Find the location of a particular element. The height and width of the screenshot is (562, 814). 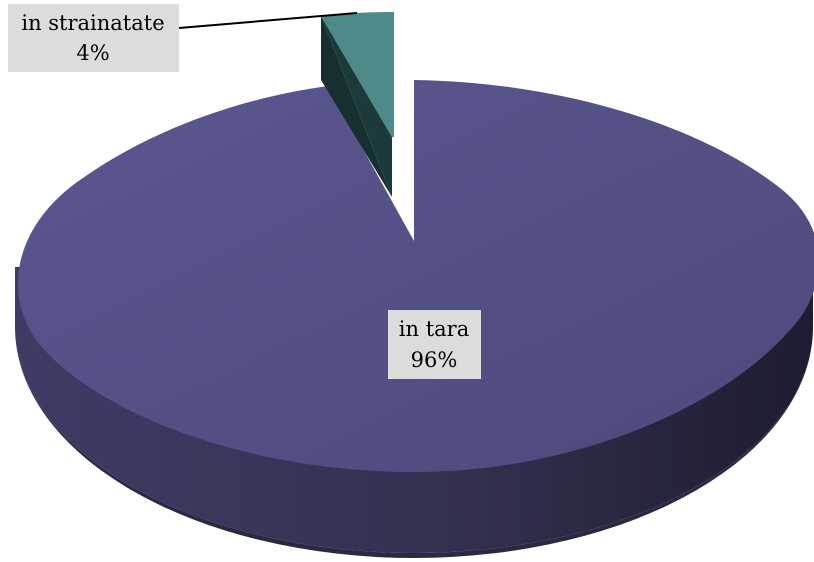

slice-percent-in-tara: 96% is located at coordinates (434, 360).